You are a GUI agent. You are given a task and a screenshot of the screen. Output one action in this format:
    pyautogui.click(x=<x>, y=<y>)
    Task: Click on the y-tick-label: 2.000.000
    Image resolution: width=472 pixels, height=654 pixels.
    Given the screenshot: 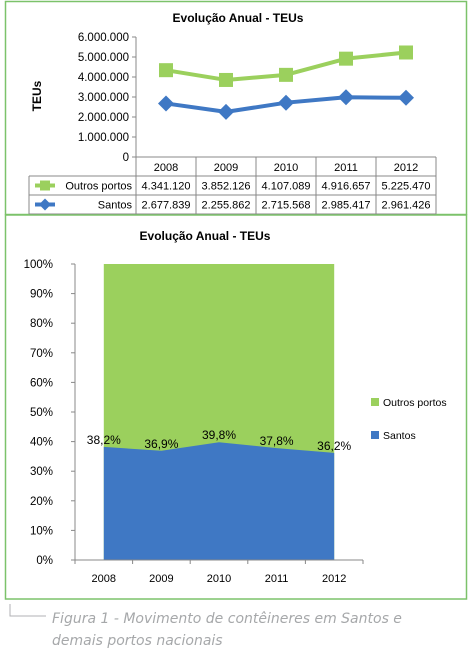 What is the action you would take?
    pyautogui.click(x=103, y=118)
    